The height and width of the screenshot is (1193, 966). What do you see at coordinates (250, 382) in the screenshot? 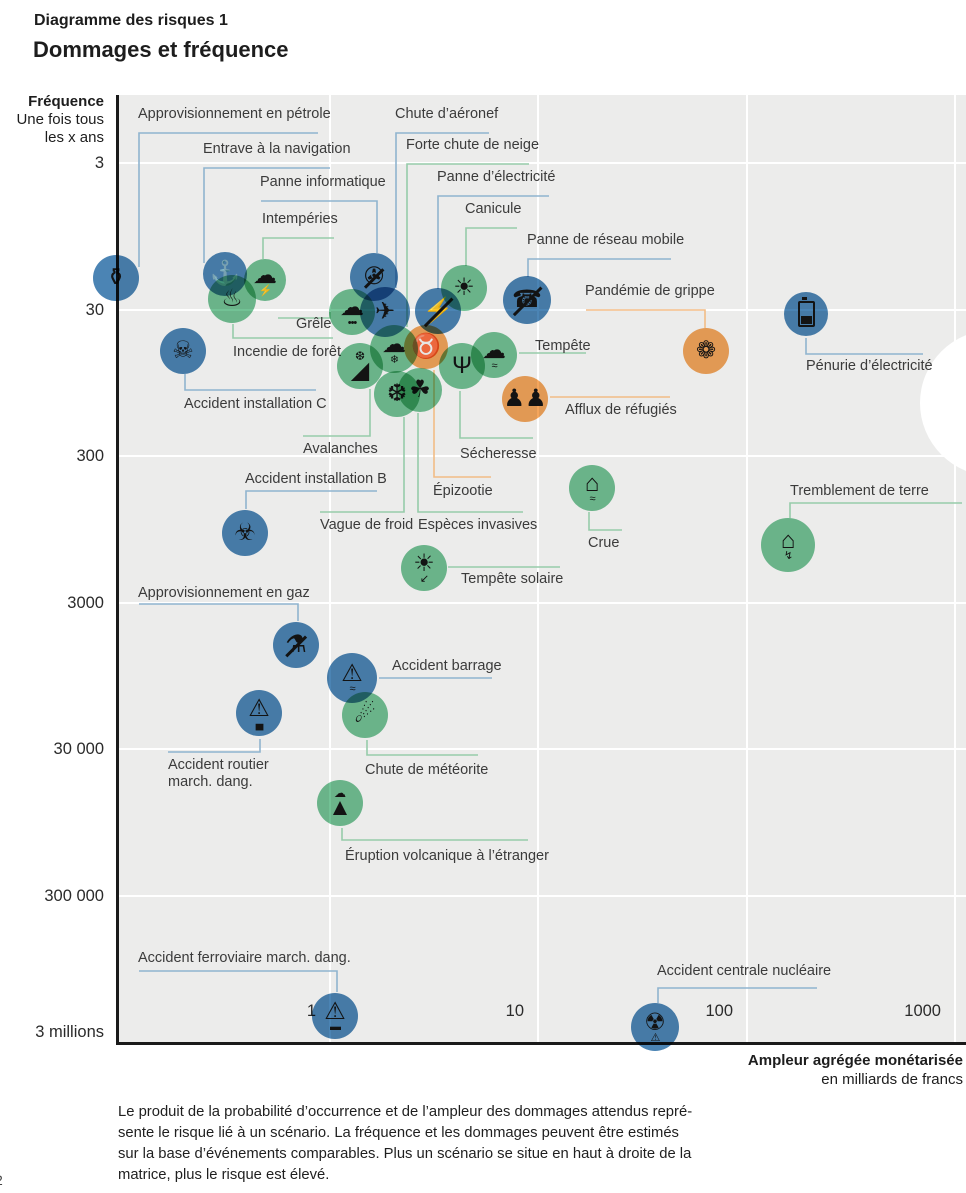
I see `leader-line-accident-installation-c` at bounding box center [250, 382].